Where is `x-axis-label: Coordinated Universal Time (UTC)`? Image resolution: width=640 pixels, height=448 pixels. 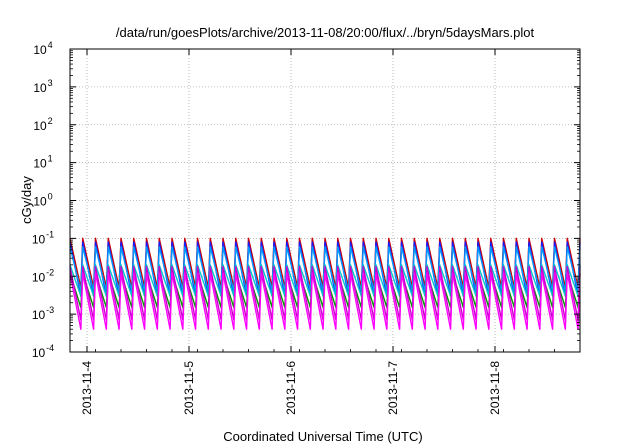 x-axis-label: Coordinated Universal Time (UTC) is located at coordinates (322, 436).